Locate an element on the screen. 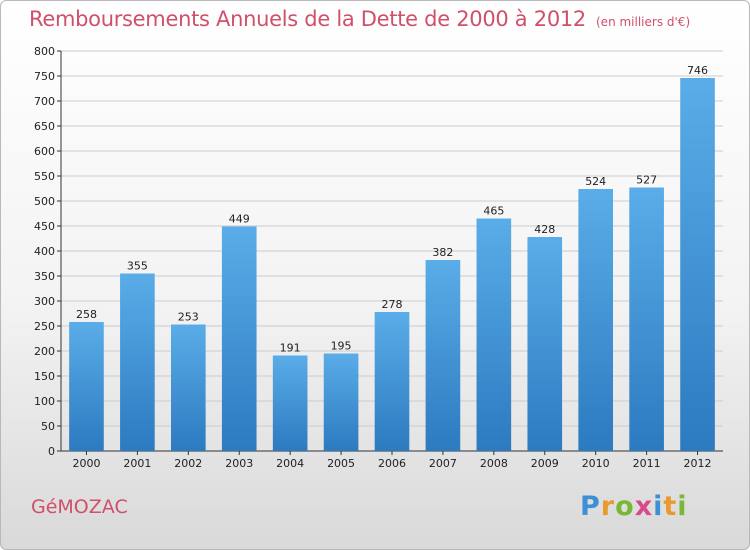  bar-2011 is located at coordinates (646, 319).